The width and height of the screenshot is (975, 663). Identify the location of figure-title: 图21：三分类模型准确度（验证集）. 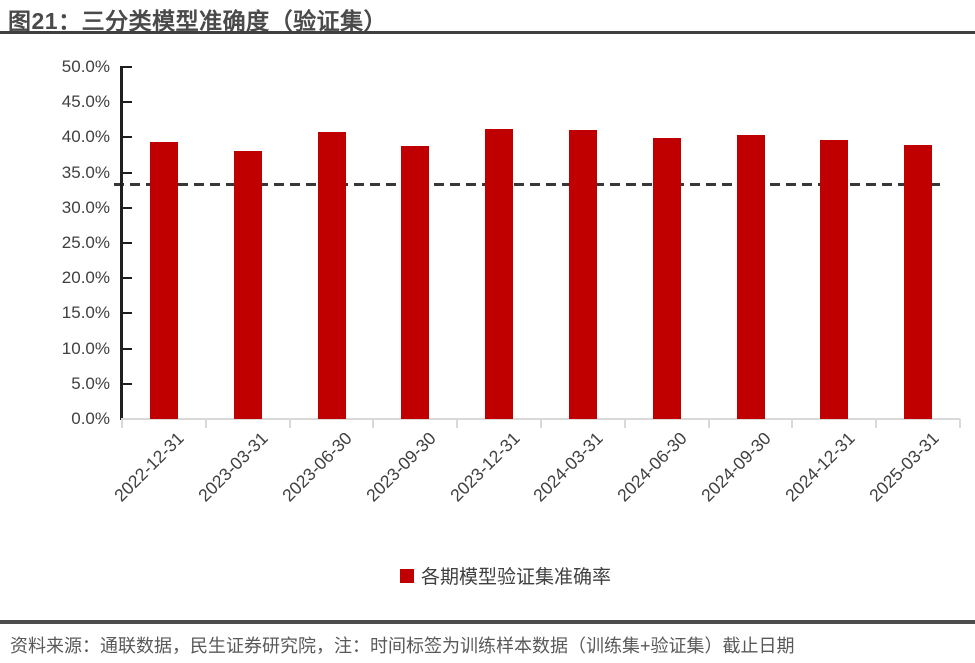
(198, 21).